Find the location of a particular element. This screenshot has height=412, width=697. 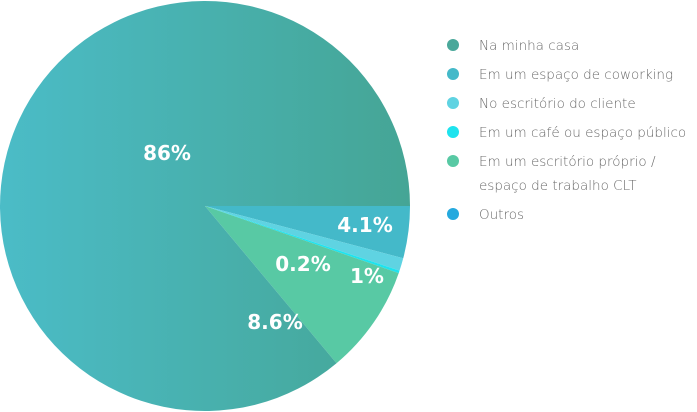

legend-item: No escritório do cliente is located at coordinates (572, 104).